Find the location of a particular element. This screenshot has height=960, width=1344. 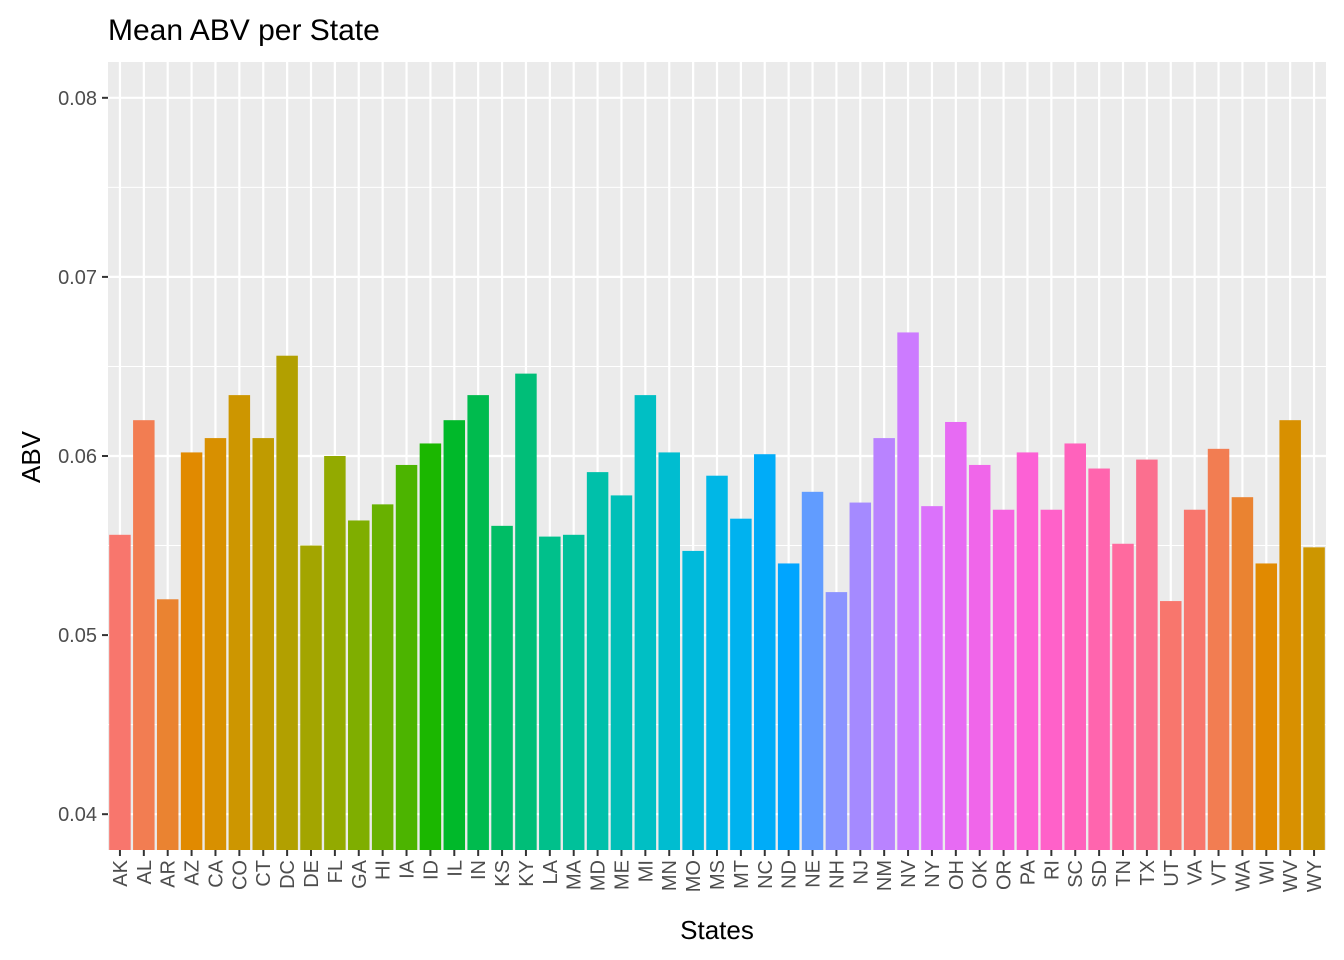

bar-vt is located at coordinates (1218, 649).